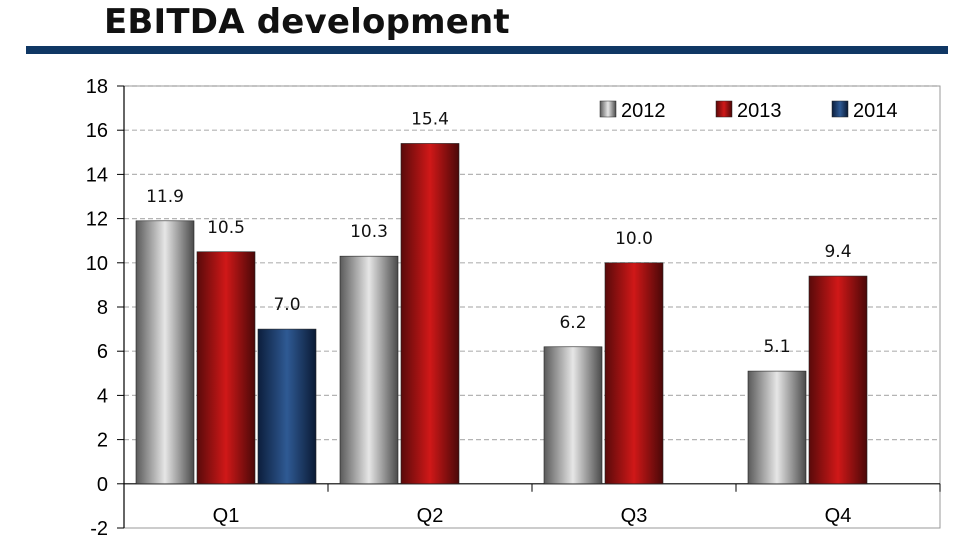 Image resolution: width=960 pixels, height=540 pixels. Describe the element at coordinates (487, 50) in the screenshot. I see `title-underline` at that location.